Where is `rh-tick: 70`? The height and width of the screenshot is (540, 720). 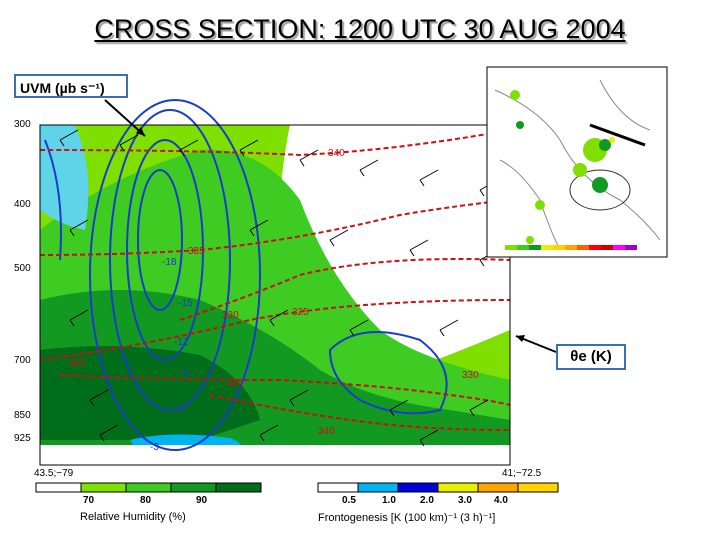 rh-tick: 70 is located at coordinates (89, 500).